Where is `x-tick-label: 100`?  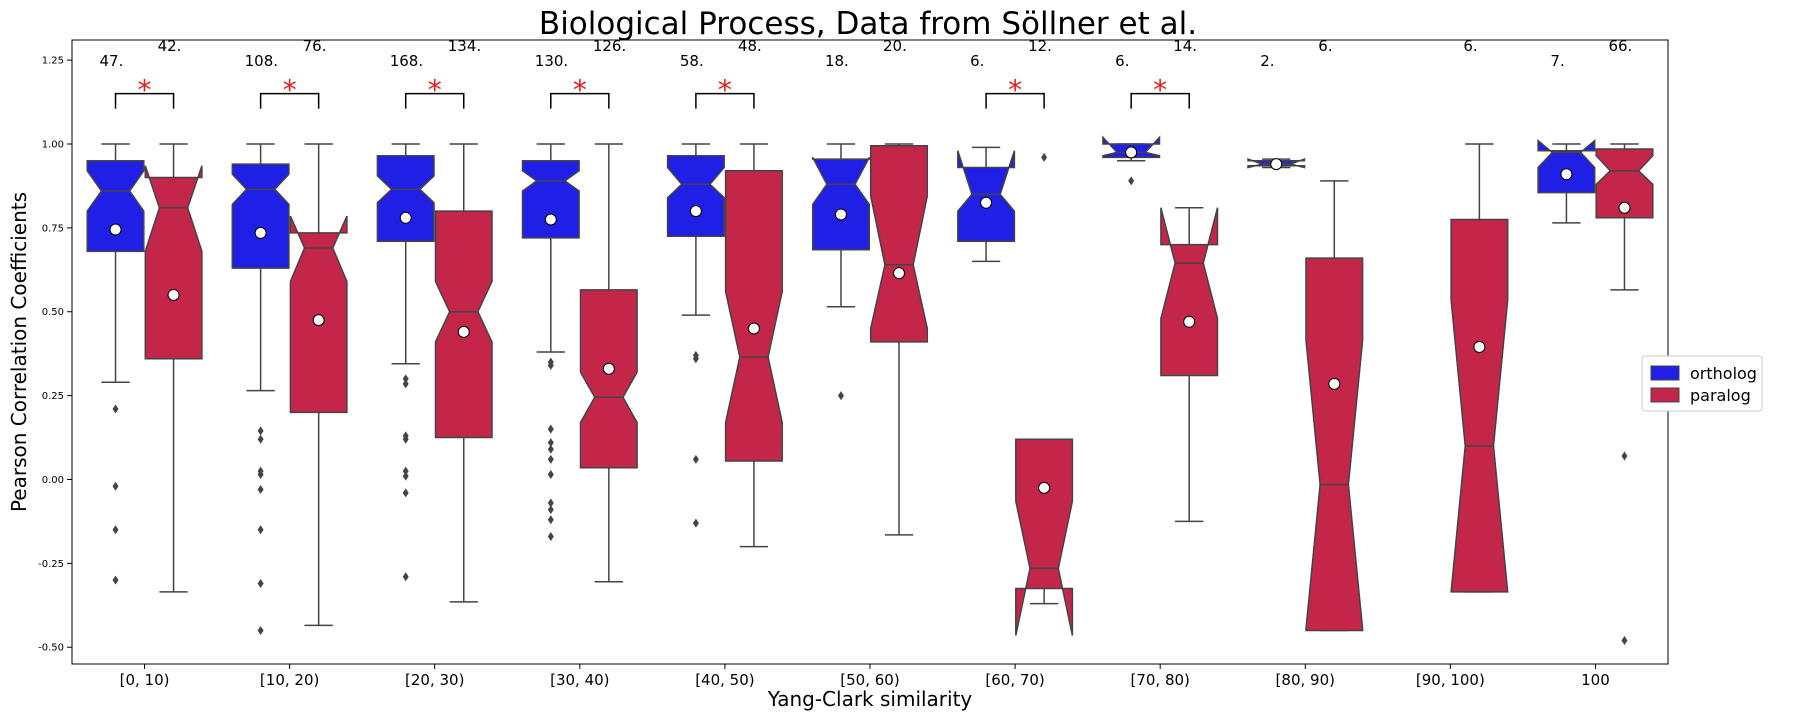
x-tick-label: 100 is located at coordinates (1595, 680).